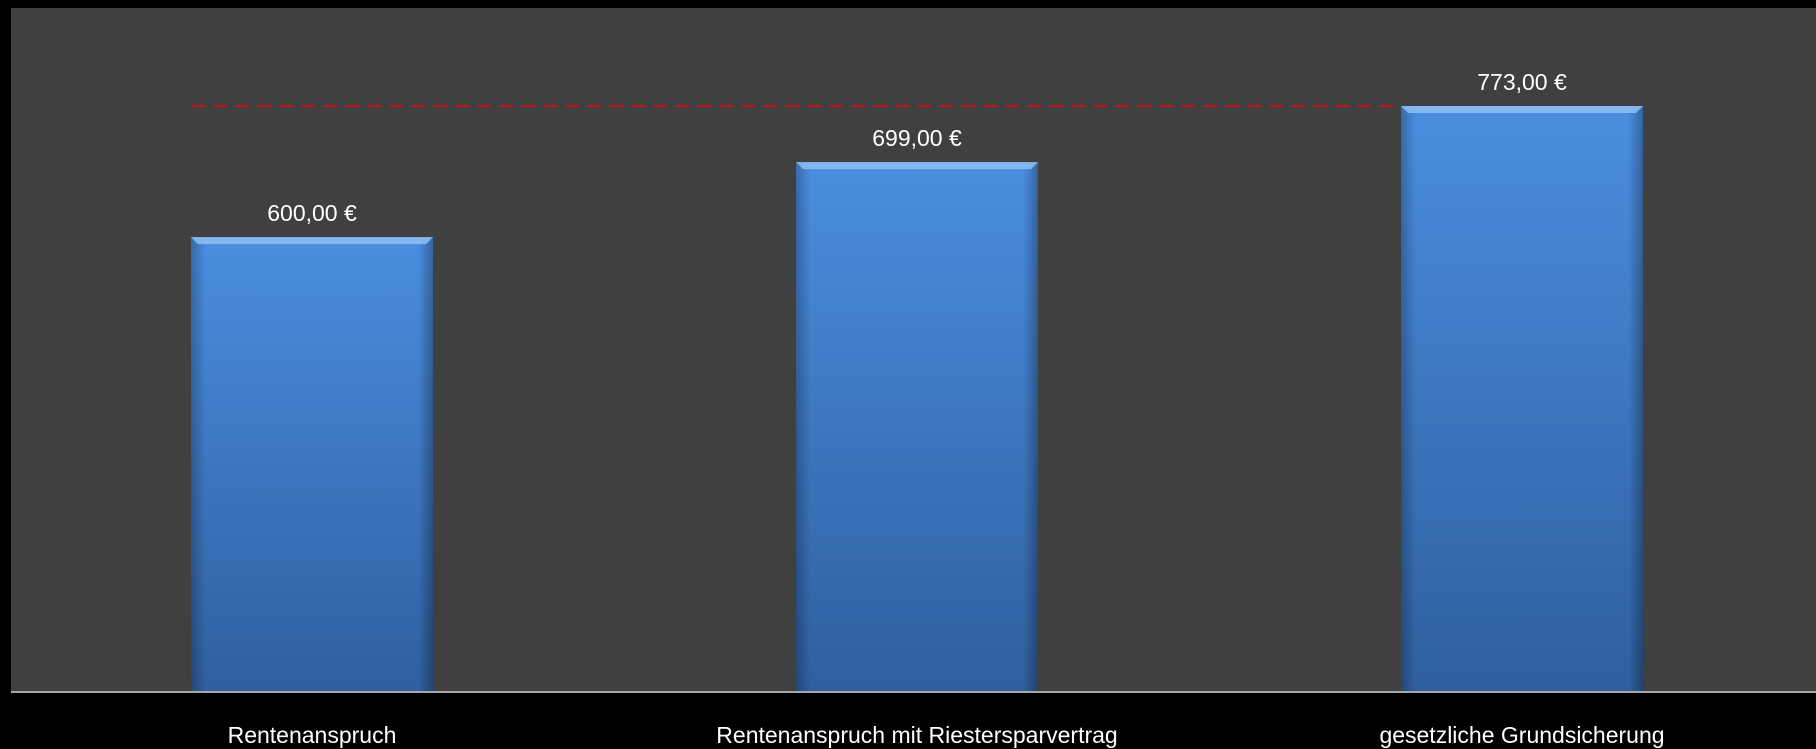  I want to click on category-tick-label: gesetzliche Grundsicherung, so click(1521, 735).